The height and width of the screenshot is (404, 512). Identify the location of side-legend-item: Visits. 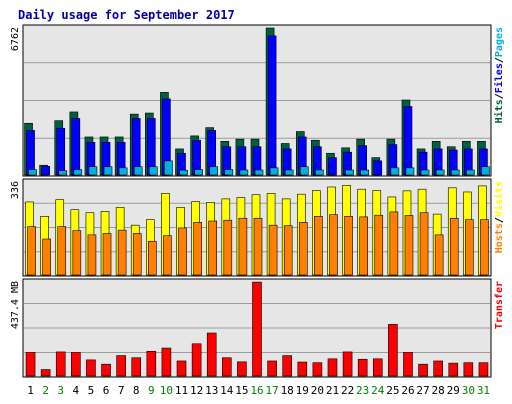
(499, 199).